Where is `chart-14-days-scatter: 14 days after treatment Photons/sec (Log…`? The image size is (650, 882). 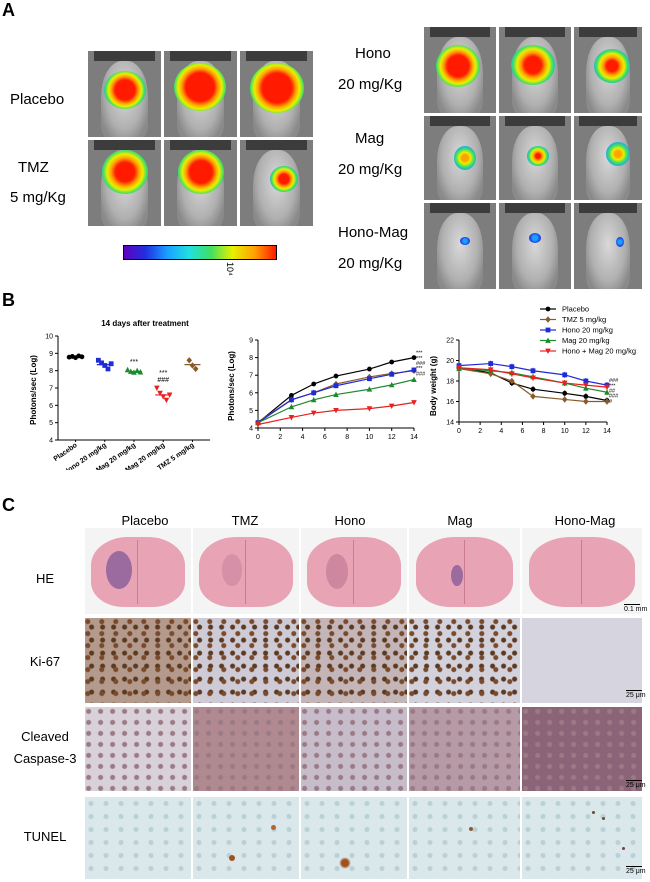 chart-14-days-scatter: 14 days after treatment Photons/sec (Log… is located at coordinates (119, 394).